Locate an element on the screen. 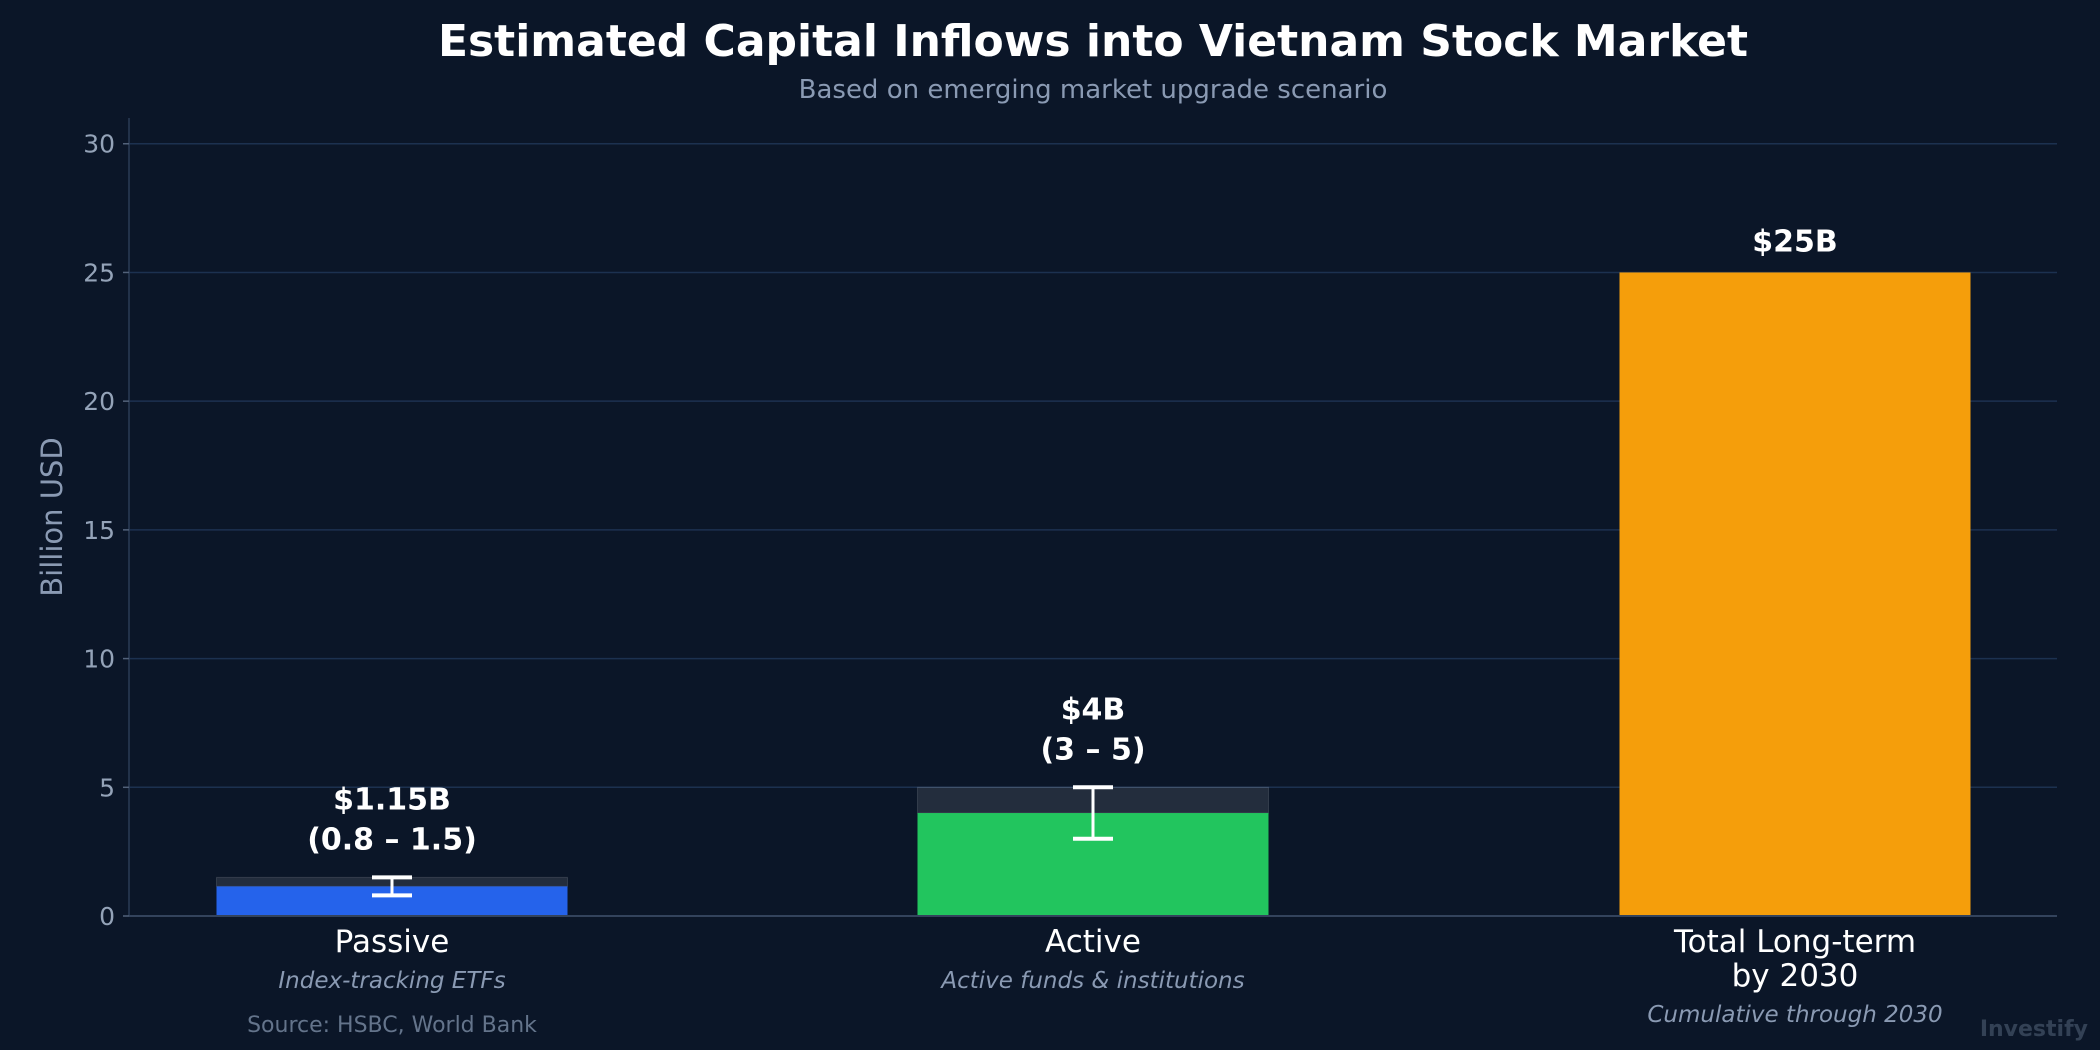  category-label-line: Active is located at coordinates (1093, 942).